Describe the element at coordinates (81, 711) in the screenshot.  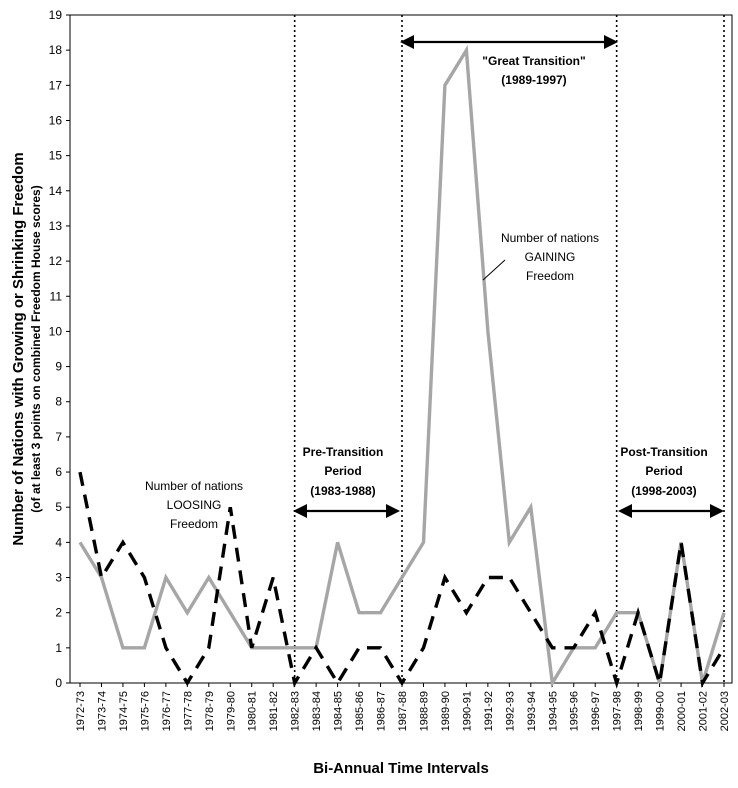
I see `x-tick-label: 1972-73` at that location.